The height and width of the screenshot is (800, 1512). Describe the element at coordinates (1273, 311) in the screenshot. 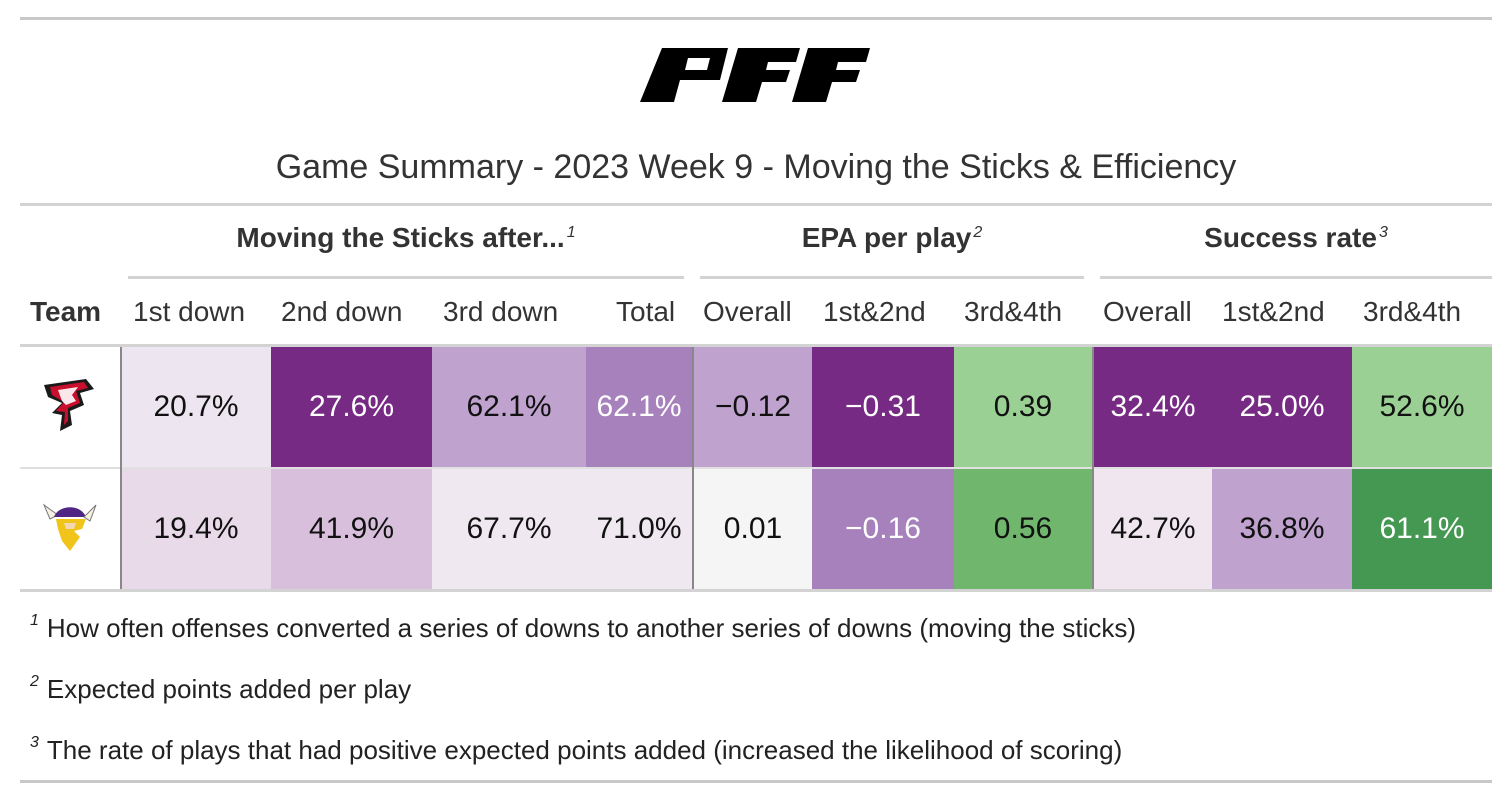

I see `col-sr-1st-2nd: 1st&2nd` at that location.